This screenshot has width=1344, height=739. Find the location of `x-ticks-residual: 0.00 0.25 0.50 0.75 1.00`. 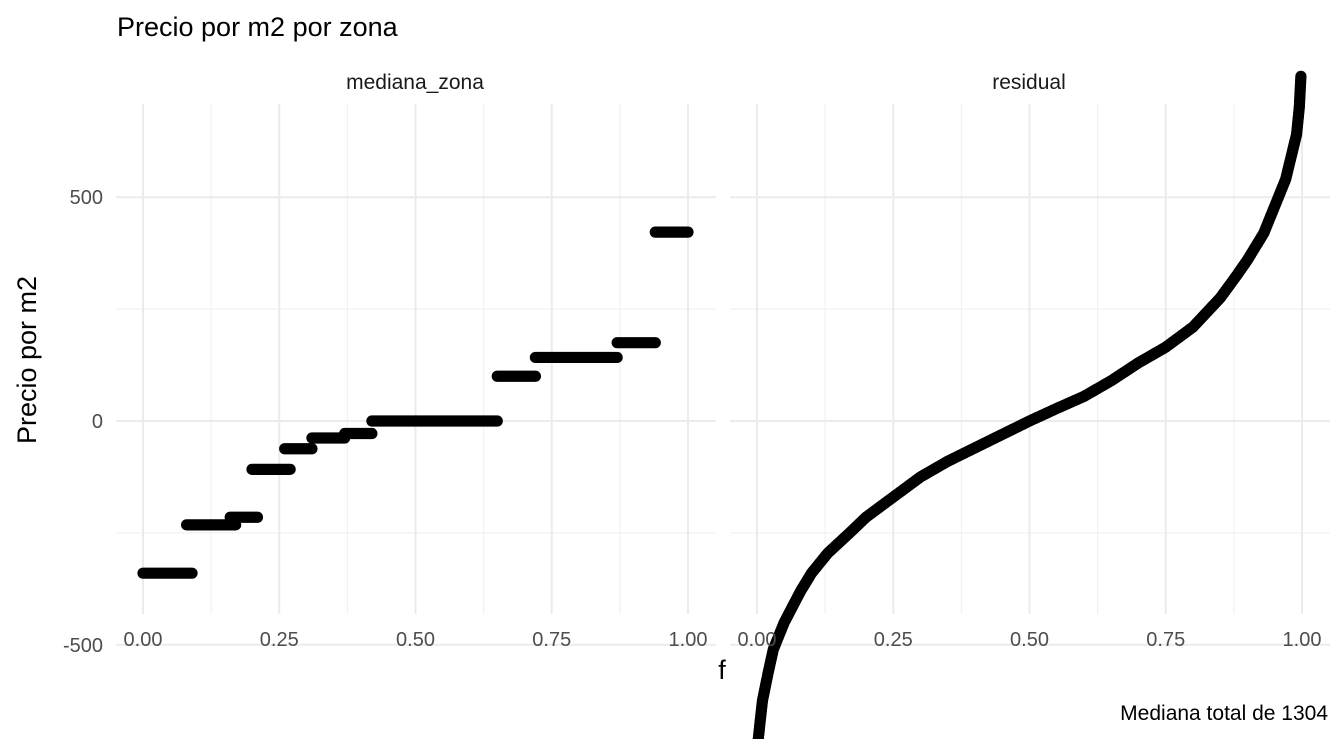

x-ticks-residual: 0.00 0.25 0.50 0.75 1.00 is located at coordinates (1030, 640).